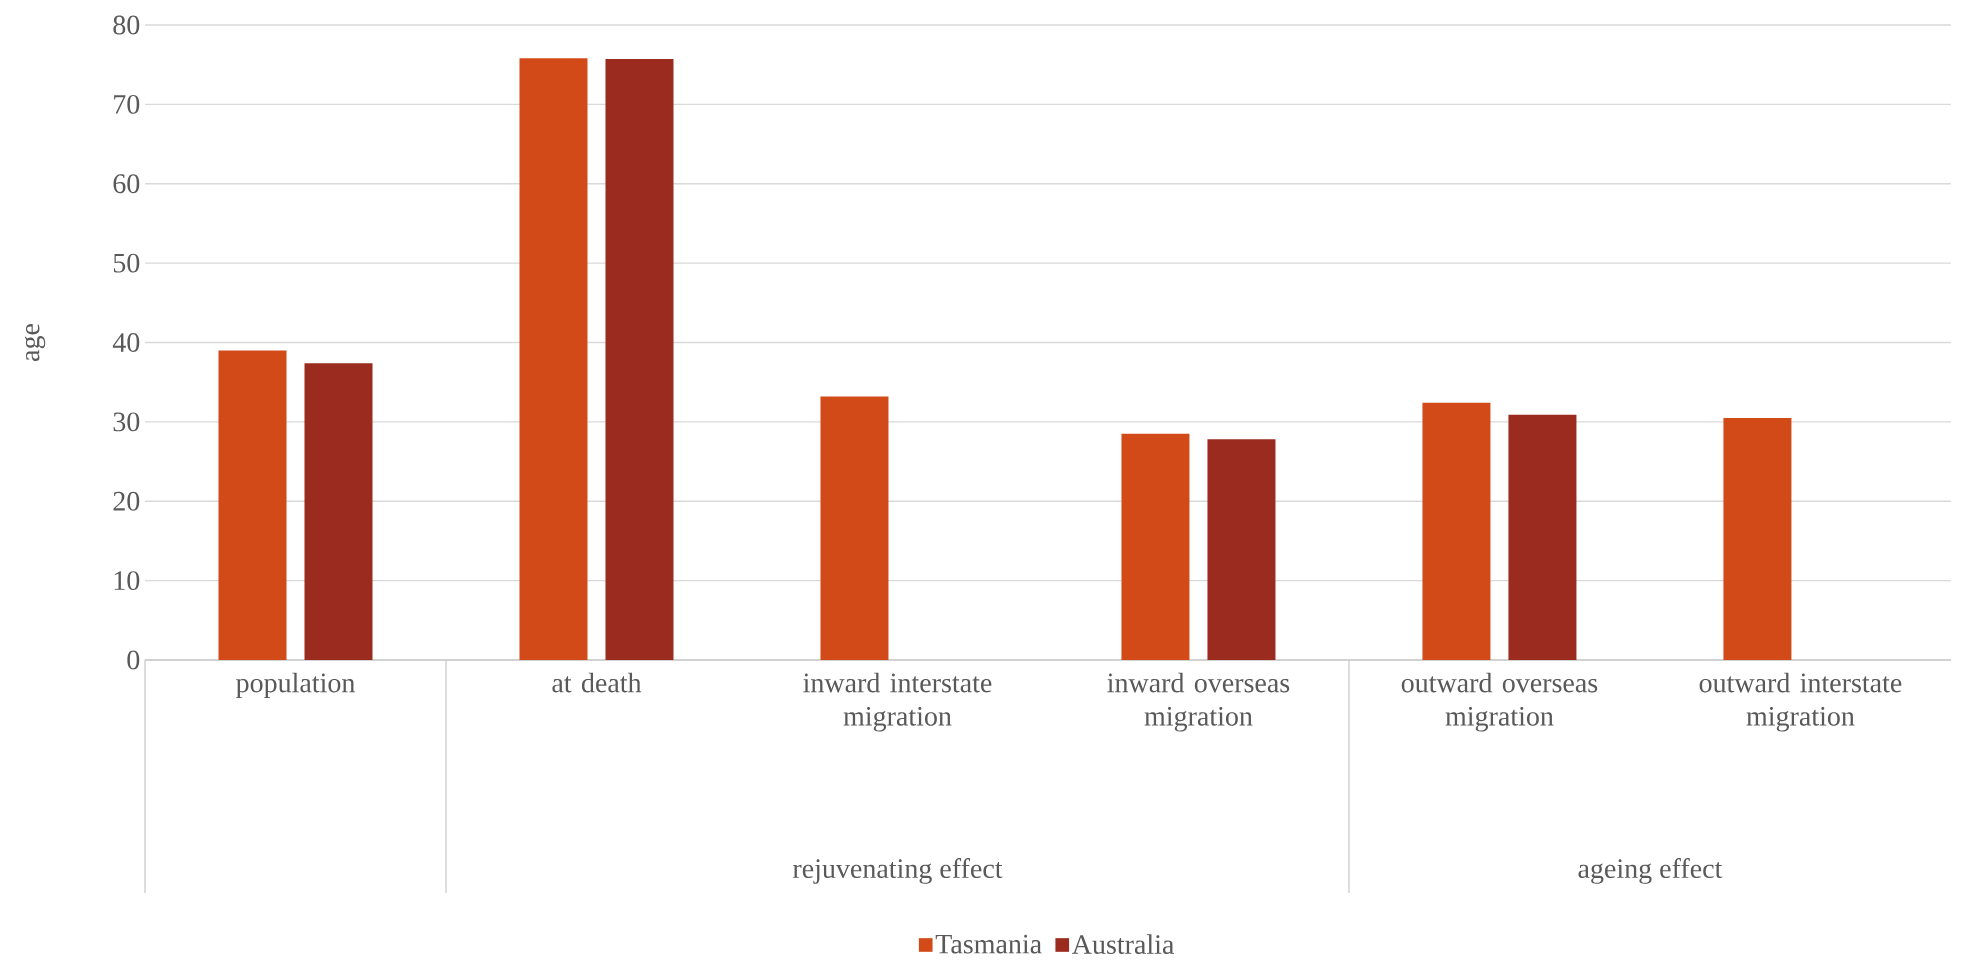 This screenshot has width=1980, height=962. I want to click on y-tick-label: 70, so click(127, 104).